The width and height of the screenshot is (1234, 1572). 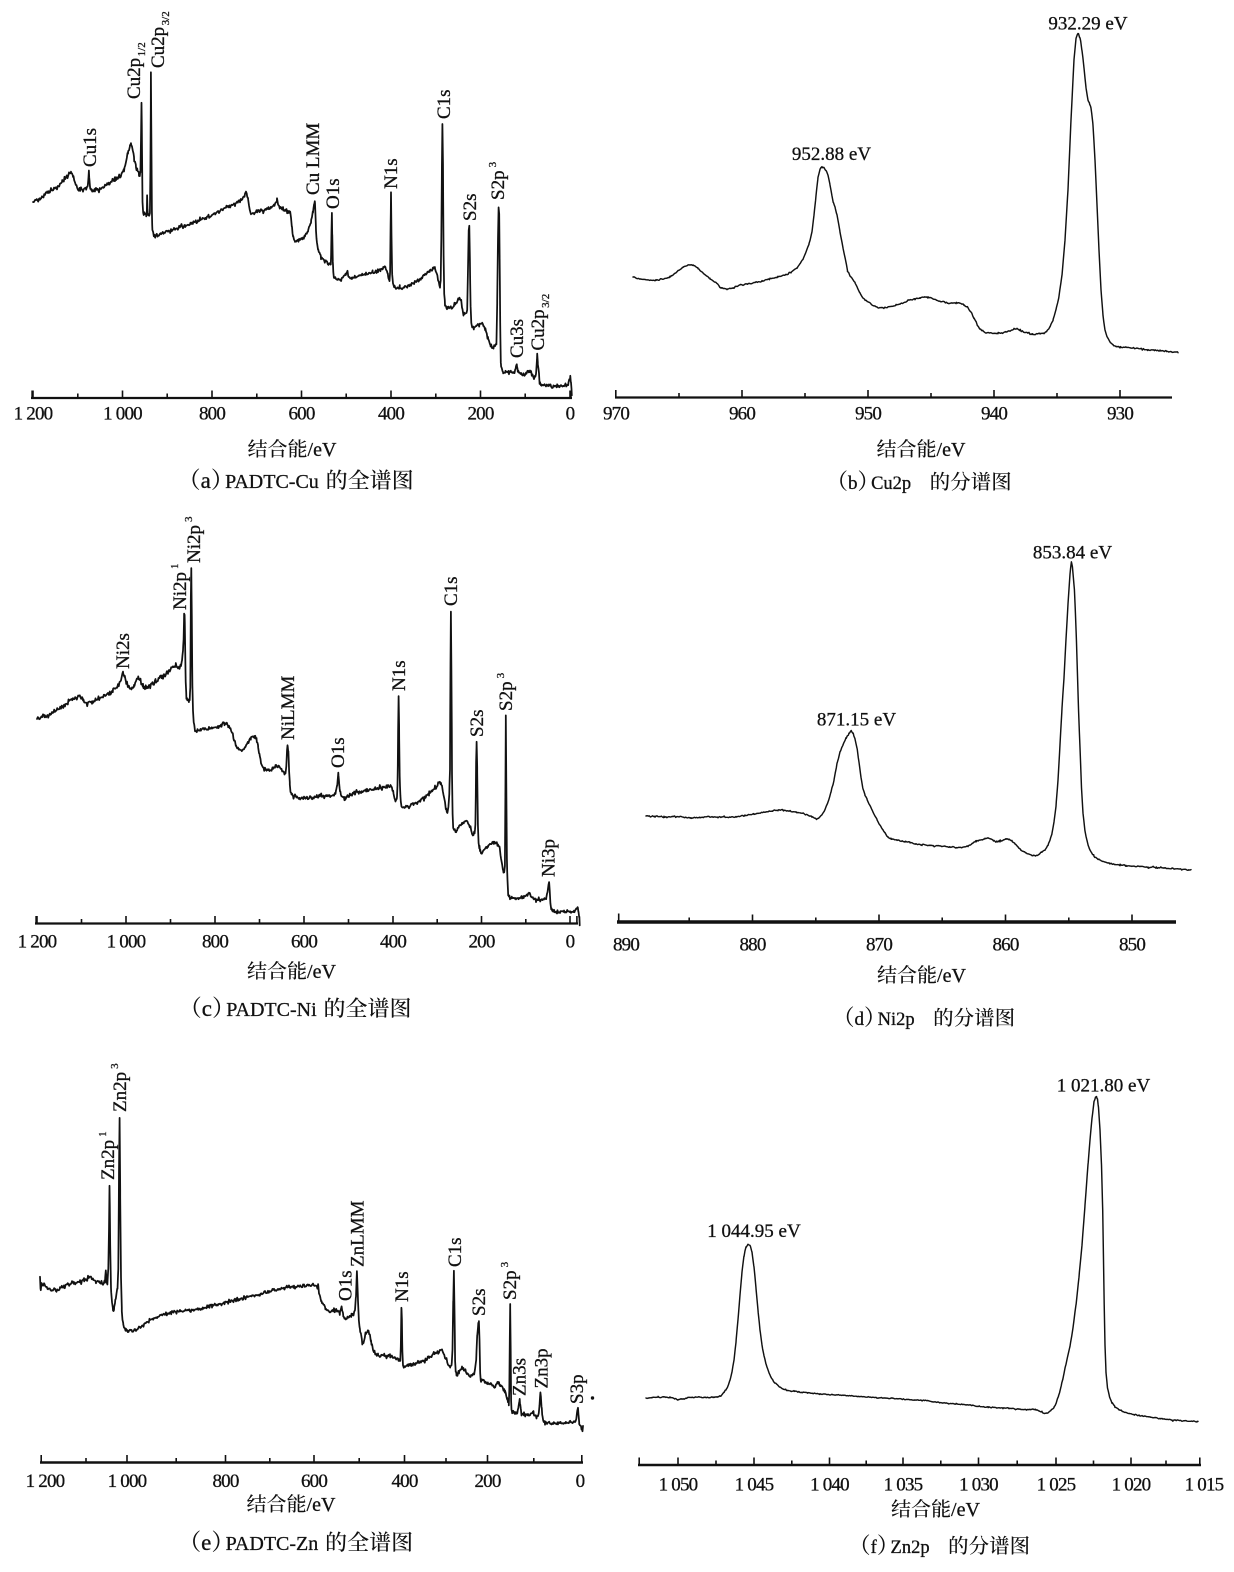 What do you see at coordinates (288, 708) in the screenshot?
I see `svg-text: NiLMM` at bounding box center [288, 708].